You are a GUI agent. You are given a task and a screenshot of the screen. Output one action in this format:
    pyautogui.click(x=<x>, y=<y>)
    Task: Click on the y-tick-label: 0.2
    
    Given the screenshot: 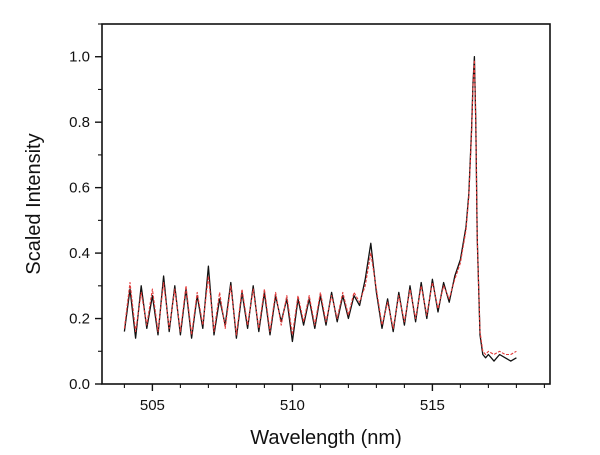 What is the action you would take?
    pyautogui.click(x=79, y=319)
    